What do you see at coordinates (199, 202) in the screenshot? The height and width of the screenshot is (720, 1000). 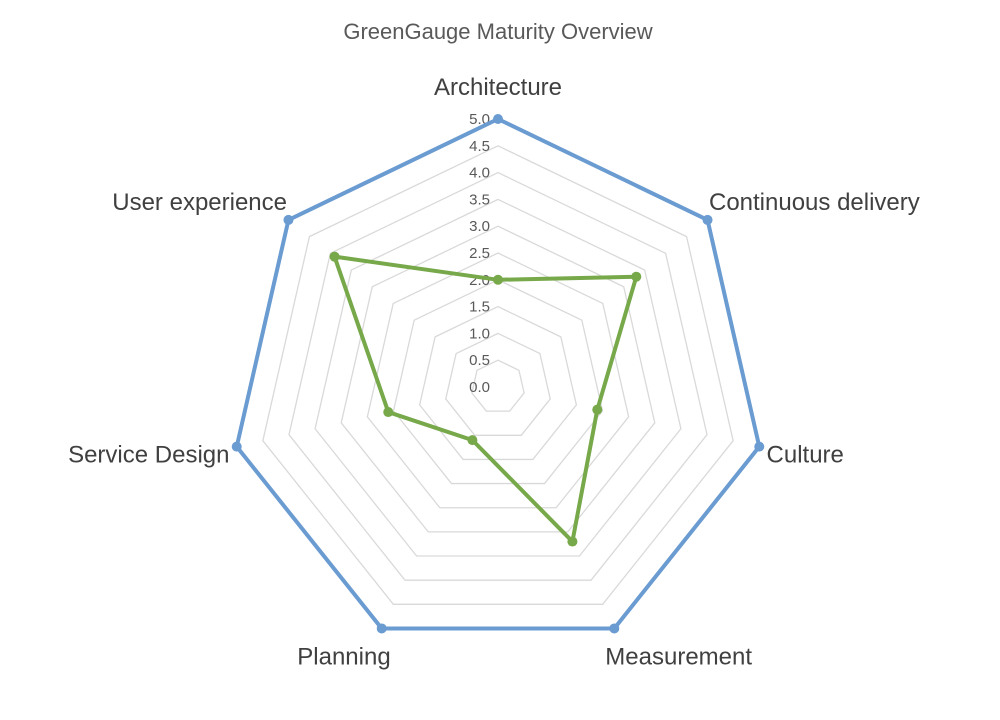 I see `category-label: User experience` at bounding box center [199, 202].